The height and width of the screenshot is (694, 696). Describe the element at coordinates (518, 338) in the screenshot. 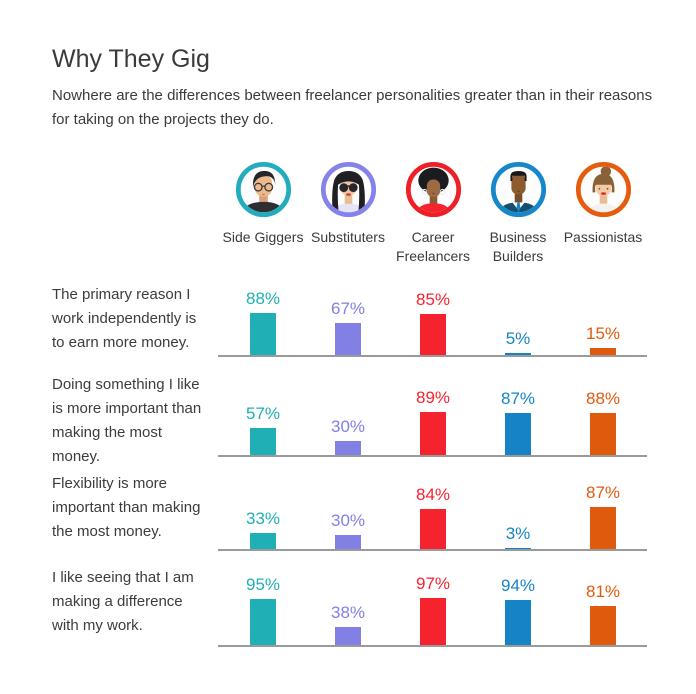

I see `bar-value-label: 5%` at that location.